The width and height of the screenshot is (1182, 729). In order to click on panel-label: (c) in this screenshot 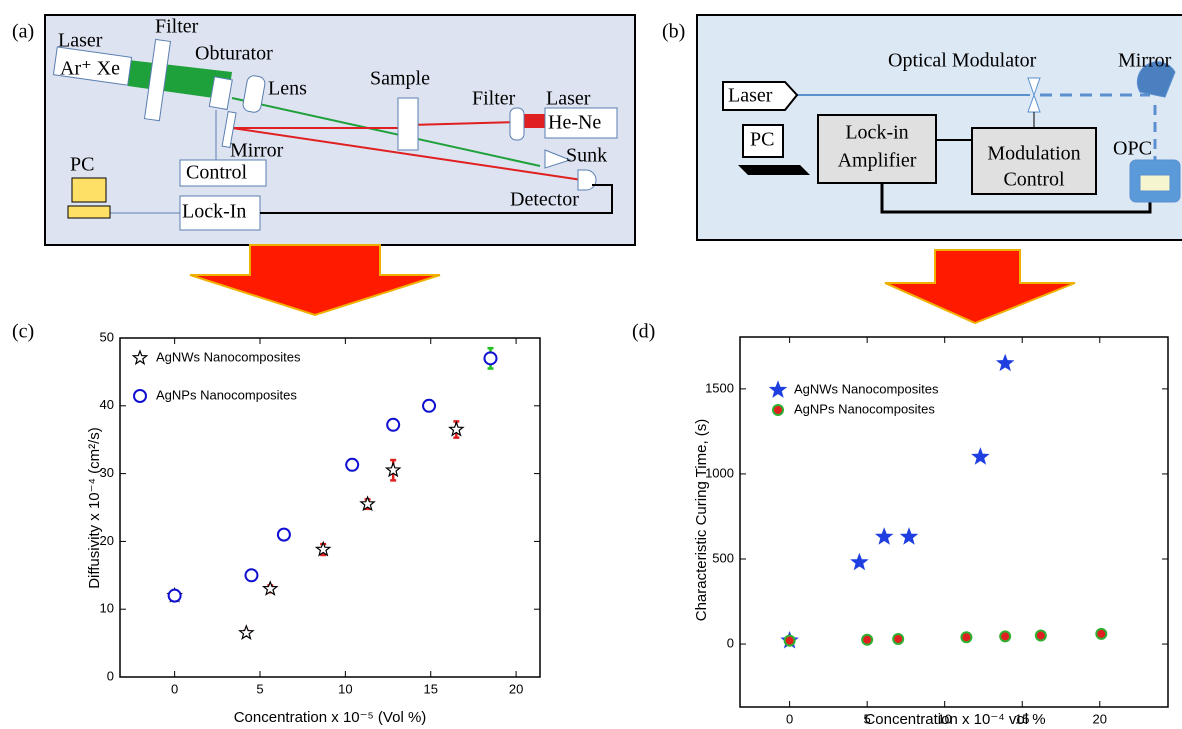, I will do `click(23, 332)`.